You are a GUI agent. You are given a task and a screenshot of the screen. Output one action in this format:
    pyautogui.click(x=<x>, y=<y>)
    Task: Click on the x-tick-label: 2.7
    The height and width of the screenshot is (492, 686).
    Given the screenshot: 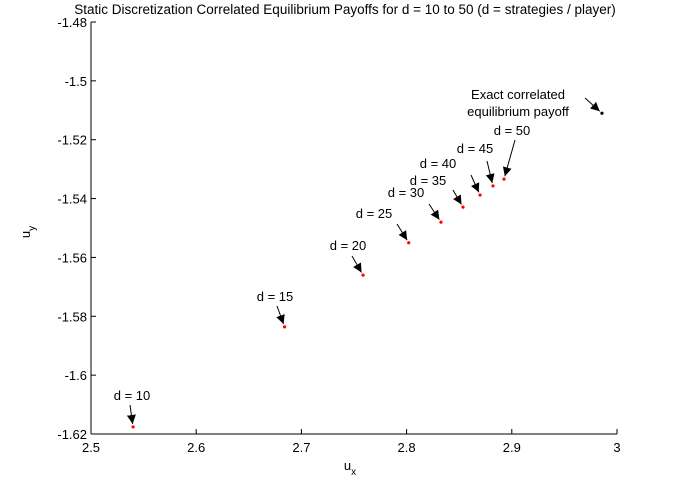 What is the action you would take?
    pyautogui.click(x=301, y=447)
    